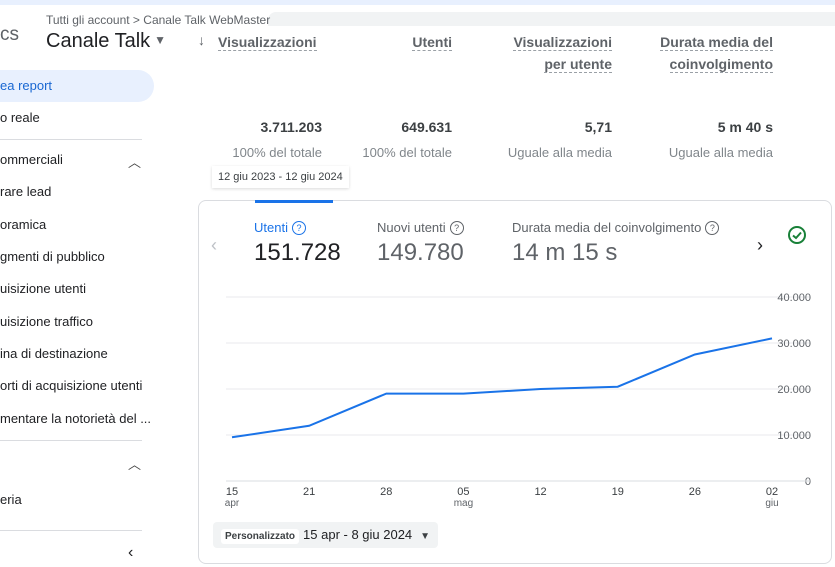  Describe the element at coordinates (794, 344) in the screenshot. I see `y-tick-label: 30.000` at that location.